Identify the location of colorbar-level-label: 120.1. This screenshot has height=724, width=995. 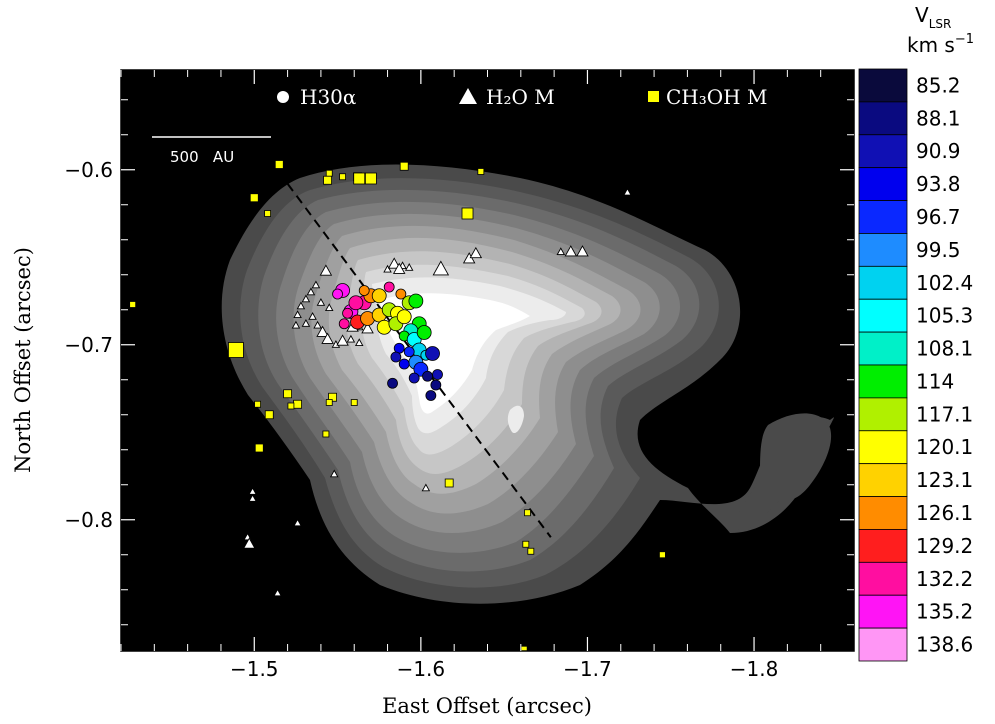
(944, 447).